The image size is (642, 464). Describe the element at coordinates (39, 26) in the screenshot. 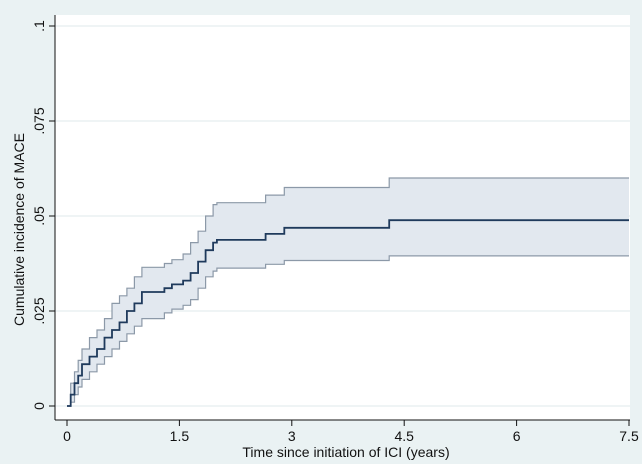

I see `y-tick-label: .1` at that location.